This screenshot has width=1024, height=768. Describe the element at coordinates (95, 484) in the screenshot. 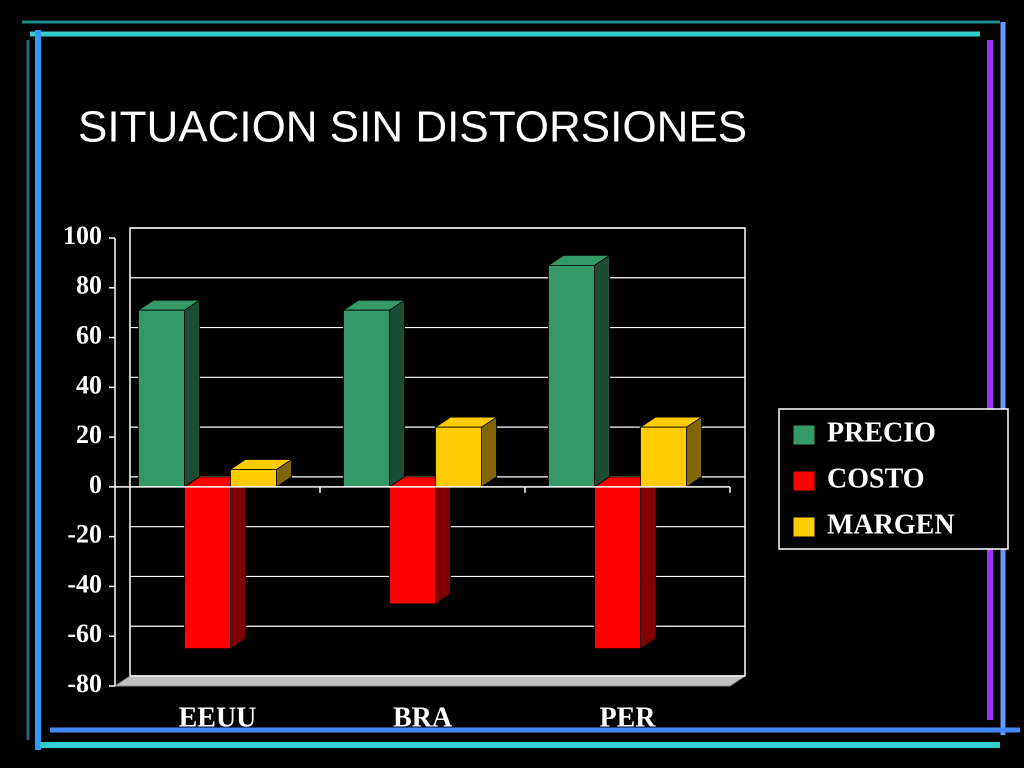

I see `y-tick-label: 0` at that location.